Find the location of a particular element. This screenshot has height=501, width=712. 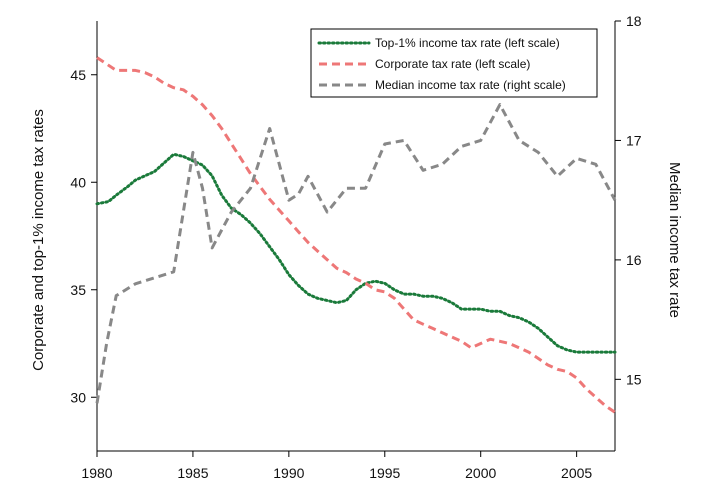

y-right-tick-label: 15 is located at coordinates (634, 379).